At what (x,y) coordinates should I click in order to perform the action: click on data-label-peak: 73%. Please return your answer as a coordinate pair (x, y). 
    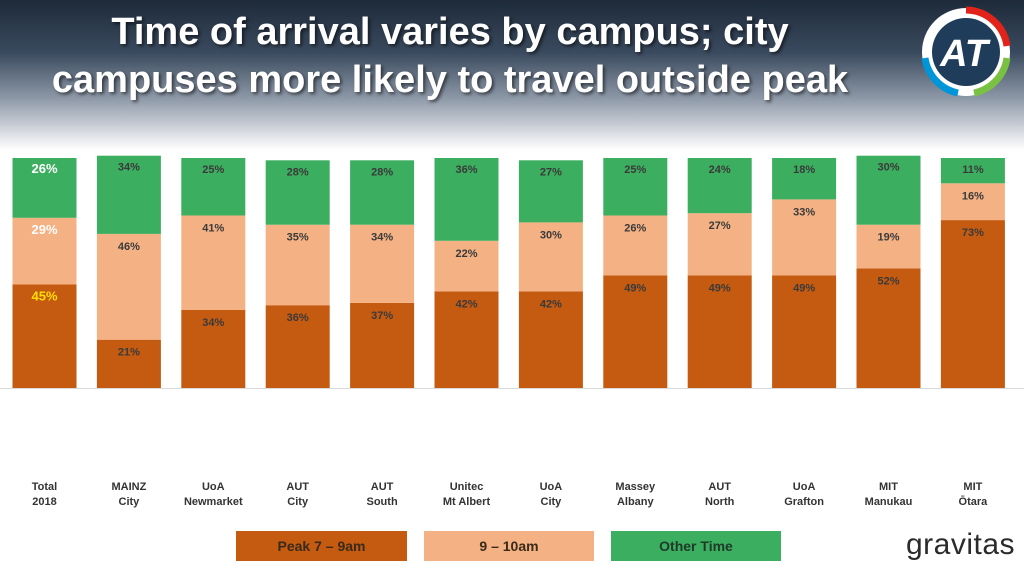
    Looking at the image, I should click on (973, 233).